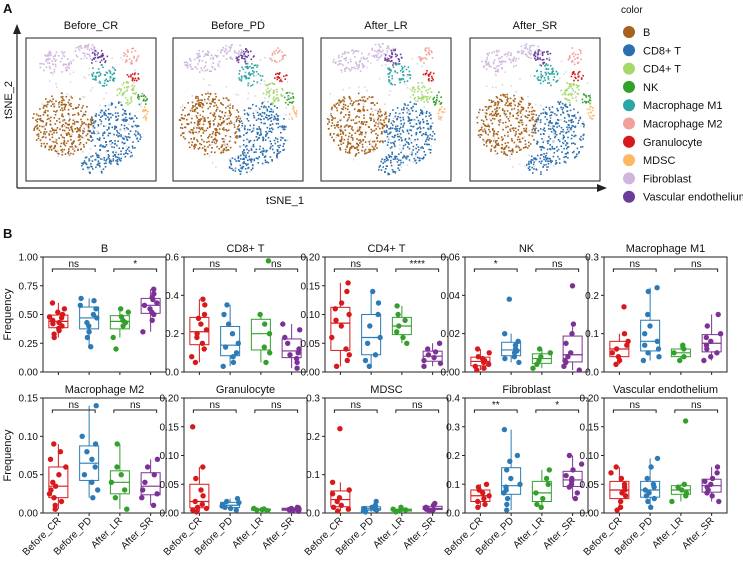 This screenshot has width=743, height=569. Describe the element at coordinates (451, 334) in the screenshot. I see `y-tick-label: 0.02` at that location.